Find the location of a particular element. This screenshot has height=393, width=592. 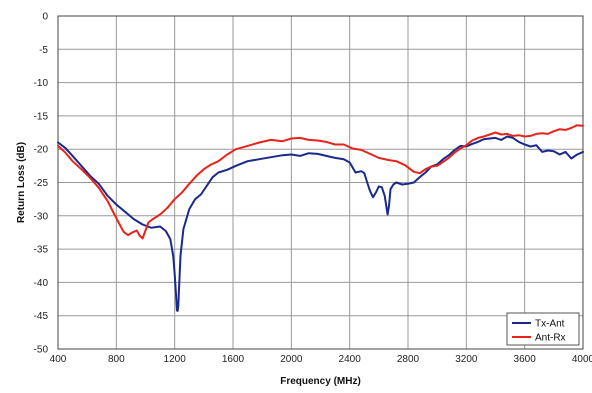

x-tick-label: 4000 is located at coordinates (582, 359).